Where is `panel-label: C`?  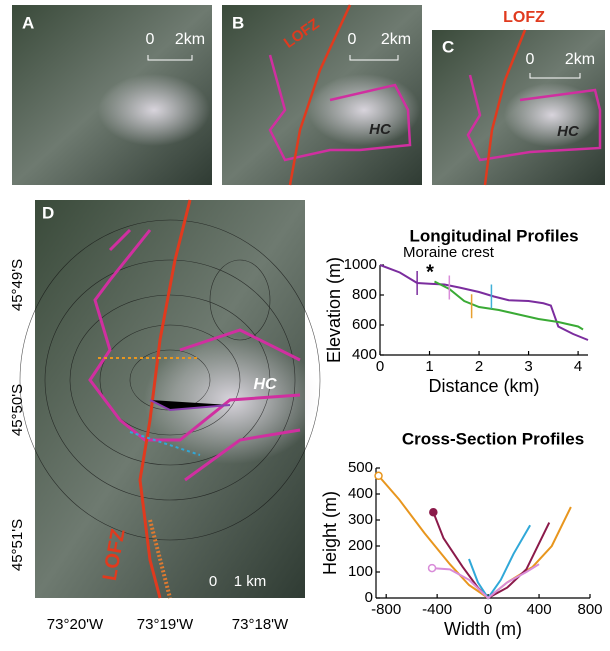 panel-label: C is located at coordinates (448, 46).